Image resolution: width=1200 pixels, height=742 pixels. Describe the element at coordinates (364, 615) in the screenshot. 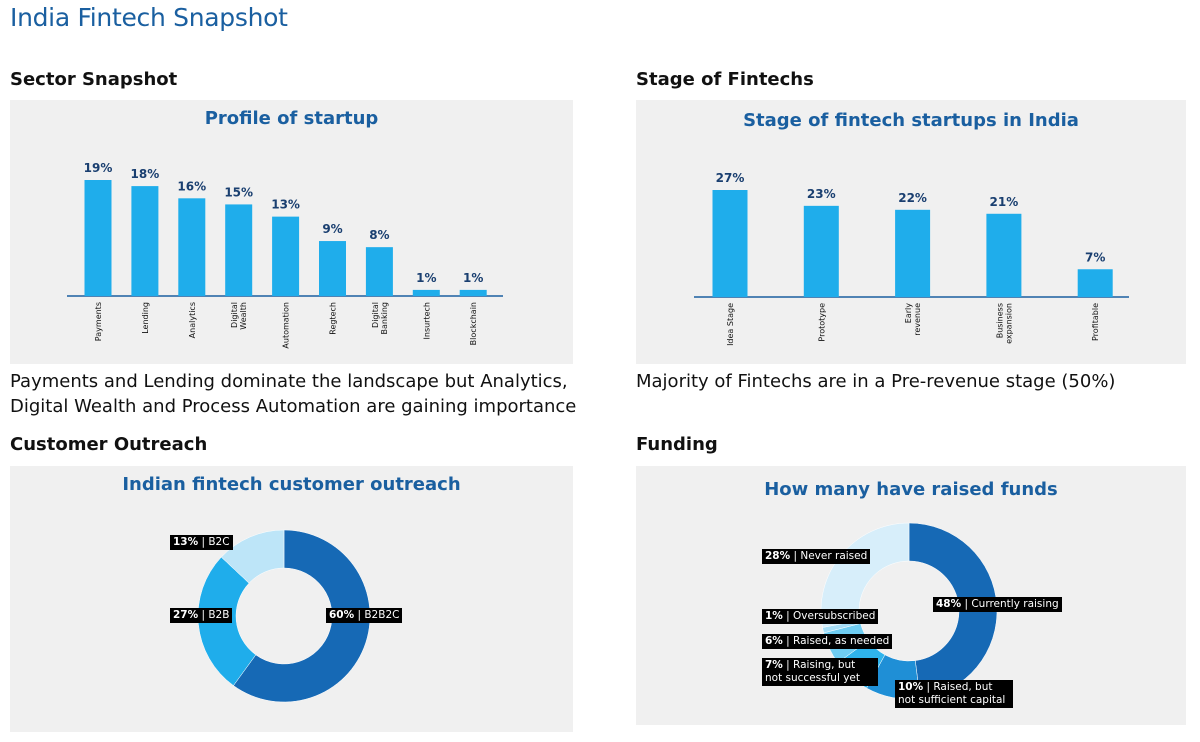

I see `slice-label-b2b2c: 60% | B2B2C` at that location.